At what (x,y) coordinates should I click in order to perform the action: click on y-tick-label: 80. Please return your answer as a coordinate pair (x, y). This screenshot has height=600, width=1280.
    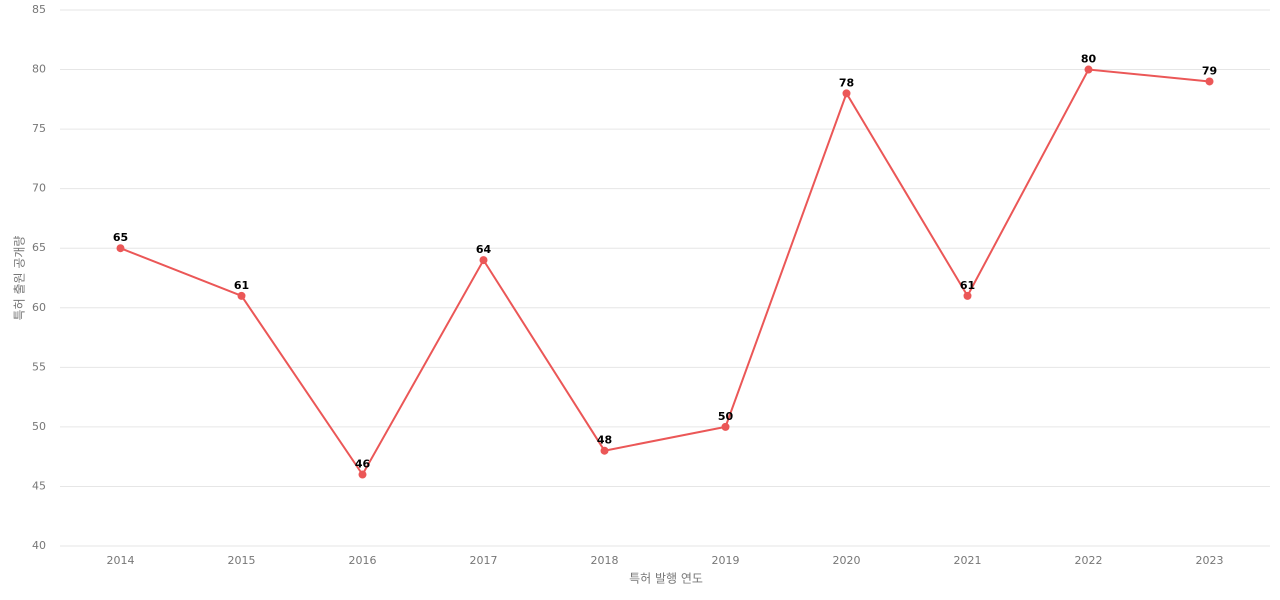
    Looking at the image, I should click on (39, 69).